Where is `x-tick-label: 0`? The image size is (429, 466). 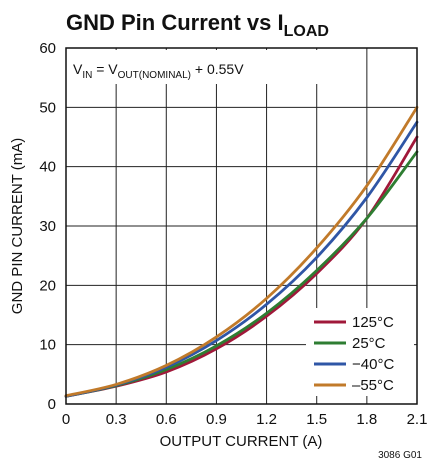 x-tick-label: 0 is located at coordinates (66, 419).